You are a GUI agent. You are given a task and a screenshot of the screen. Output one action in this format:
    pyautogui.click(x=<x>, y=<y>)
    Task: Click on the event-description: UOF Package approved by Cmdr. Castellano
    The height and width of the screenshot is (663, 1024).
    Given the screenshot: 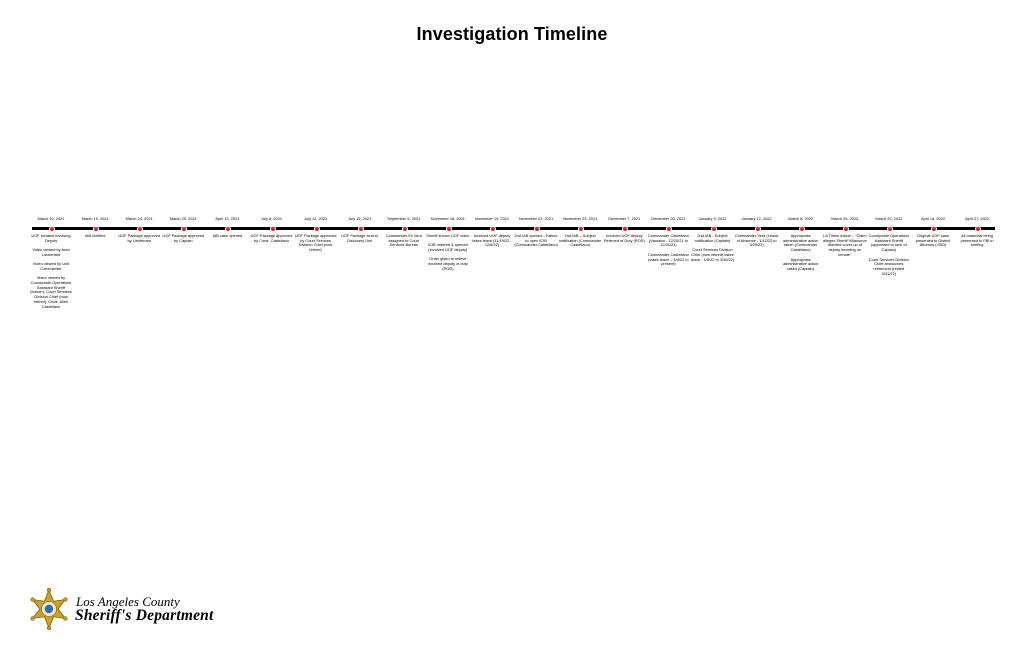 What is the action you would take?
    pyautogui.click(x=272, y=240)
    